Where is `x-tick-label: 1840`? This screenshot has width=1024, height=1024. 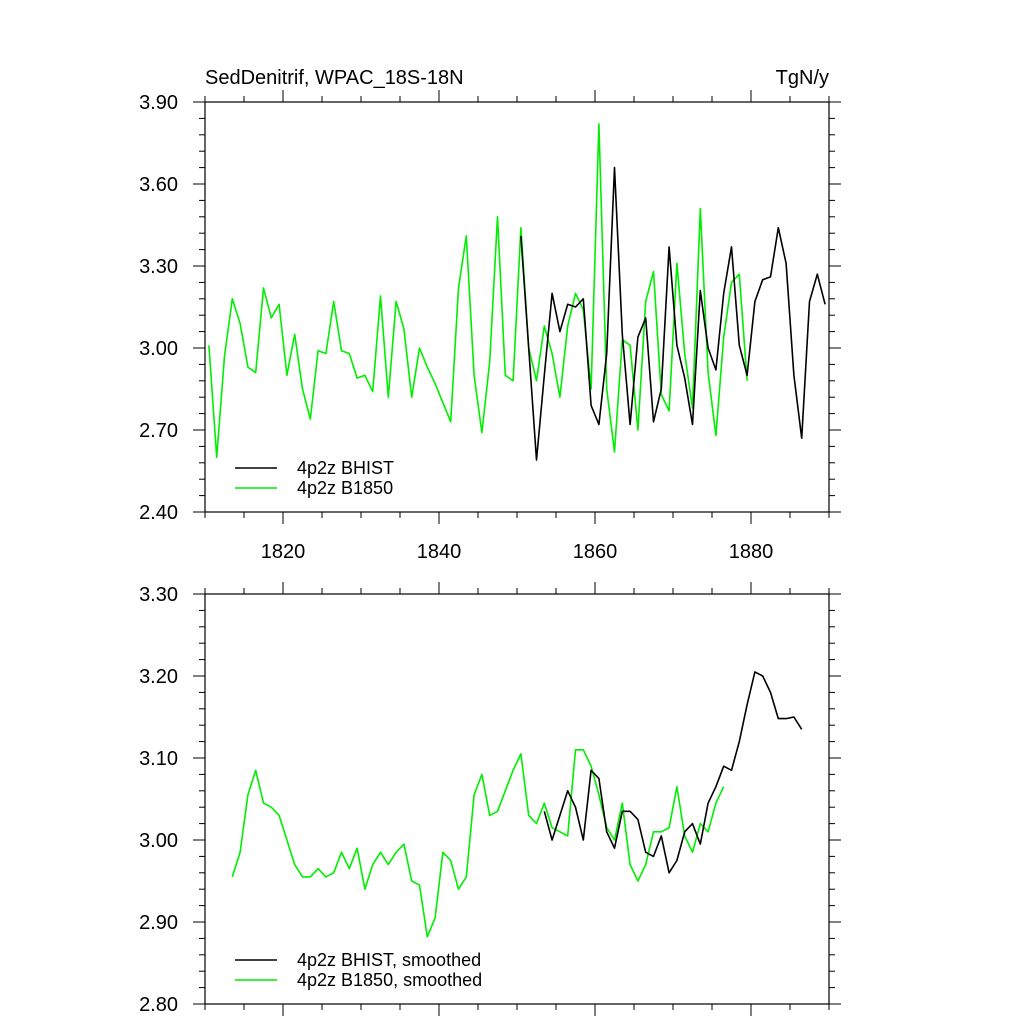 x-tick-label: 1840 is located at coordinates (439, 552).